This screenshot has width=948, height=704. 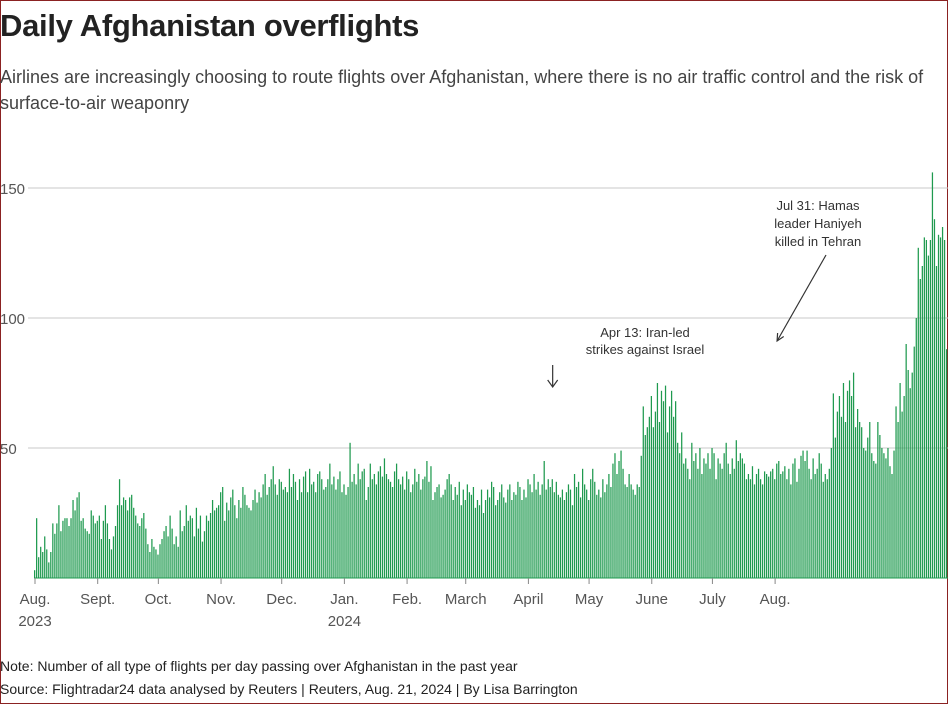 What do you see at coordinates (801, 298) in the screenshot?
I see `annotation-hamas-arrow-shaft` at bounding box center [801, 298].